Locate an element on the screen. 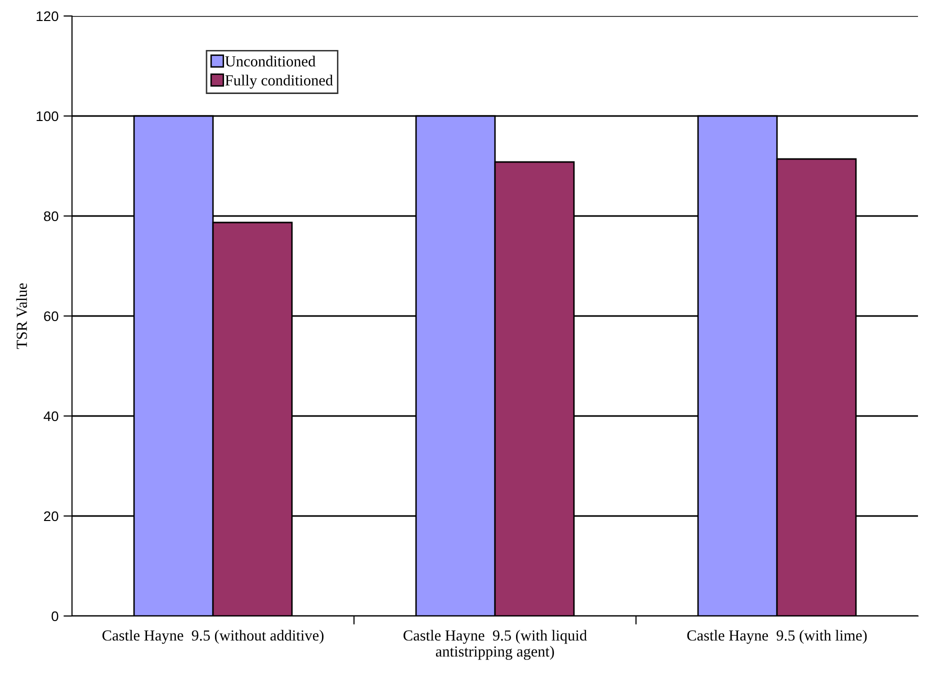 The height and width of the screenshot is (683, 929). legend-label: Fully conditioned is located at coordinates (279, 81).